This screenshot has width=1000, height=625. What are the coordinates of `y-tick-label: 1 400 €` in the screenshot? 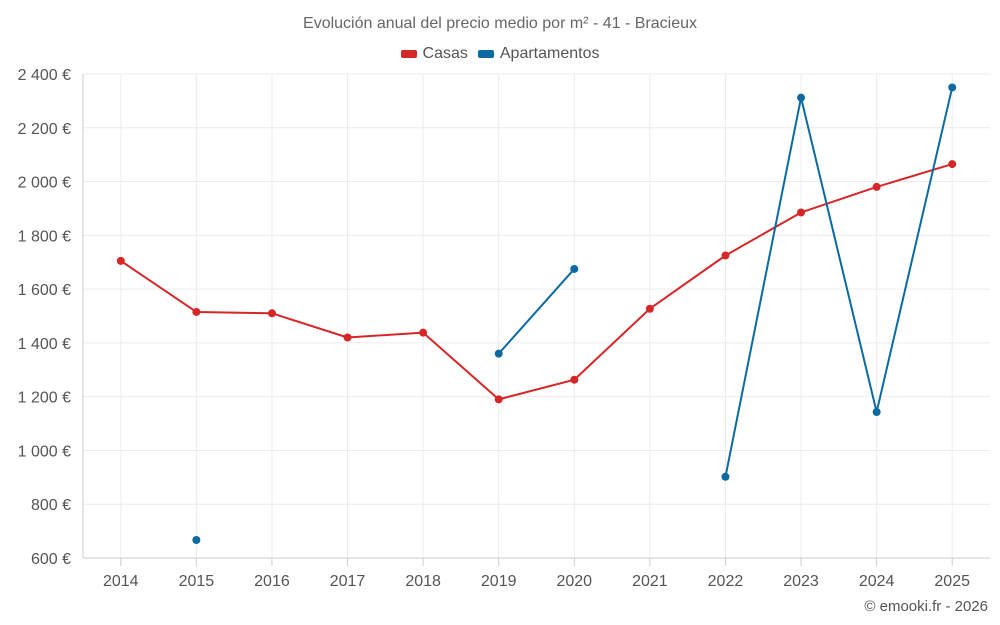 It's located at (44, 344).